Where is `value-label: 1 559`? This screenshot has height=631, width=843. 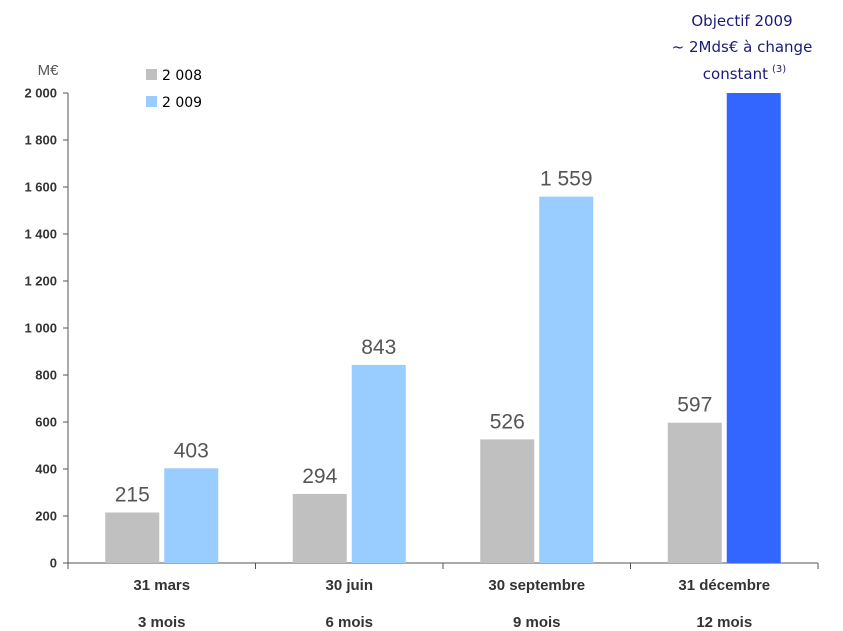 value-label: 1 559 is located at coordinates (566, 179).